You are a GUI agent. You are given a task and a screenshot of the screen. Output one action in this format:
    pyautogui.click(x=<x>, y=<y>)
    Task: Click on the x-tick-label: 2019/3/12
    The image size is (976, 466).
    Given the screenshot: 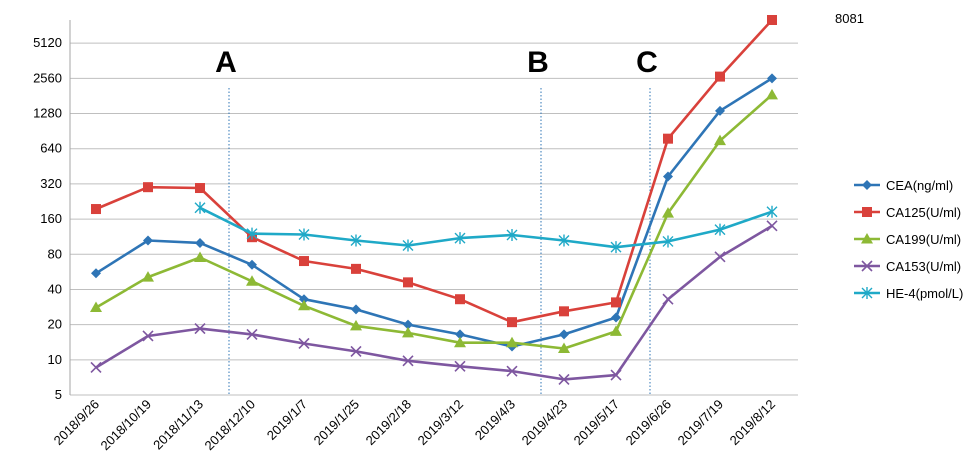 What is the action you would take?
    pyautogui.click(x=441, y=423)
    